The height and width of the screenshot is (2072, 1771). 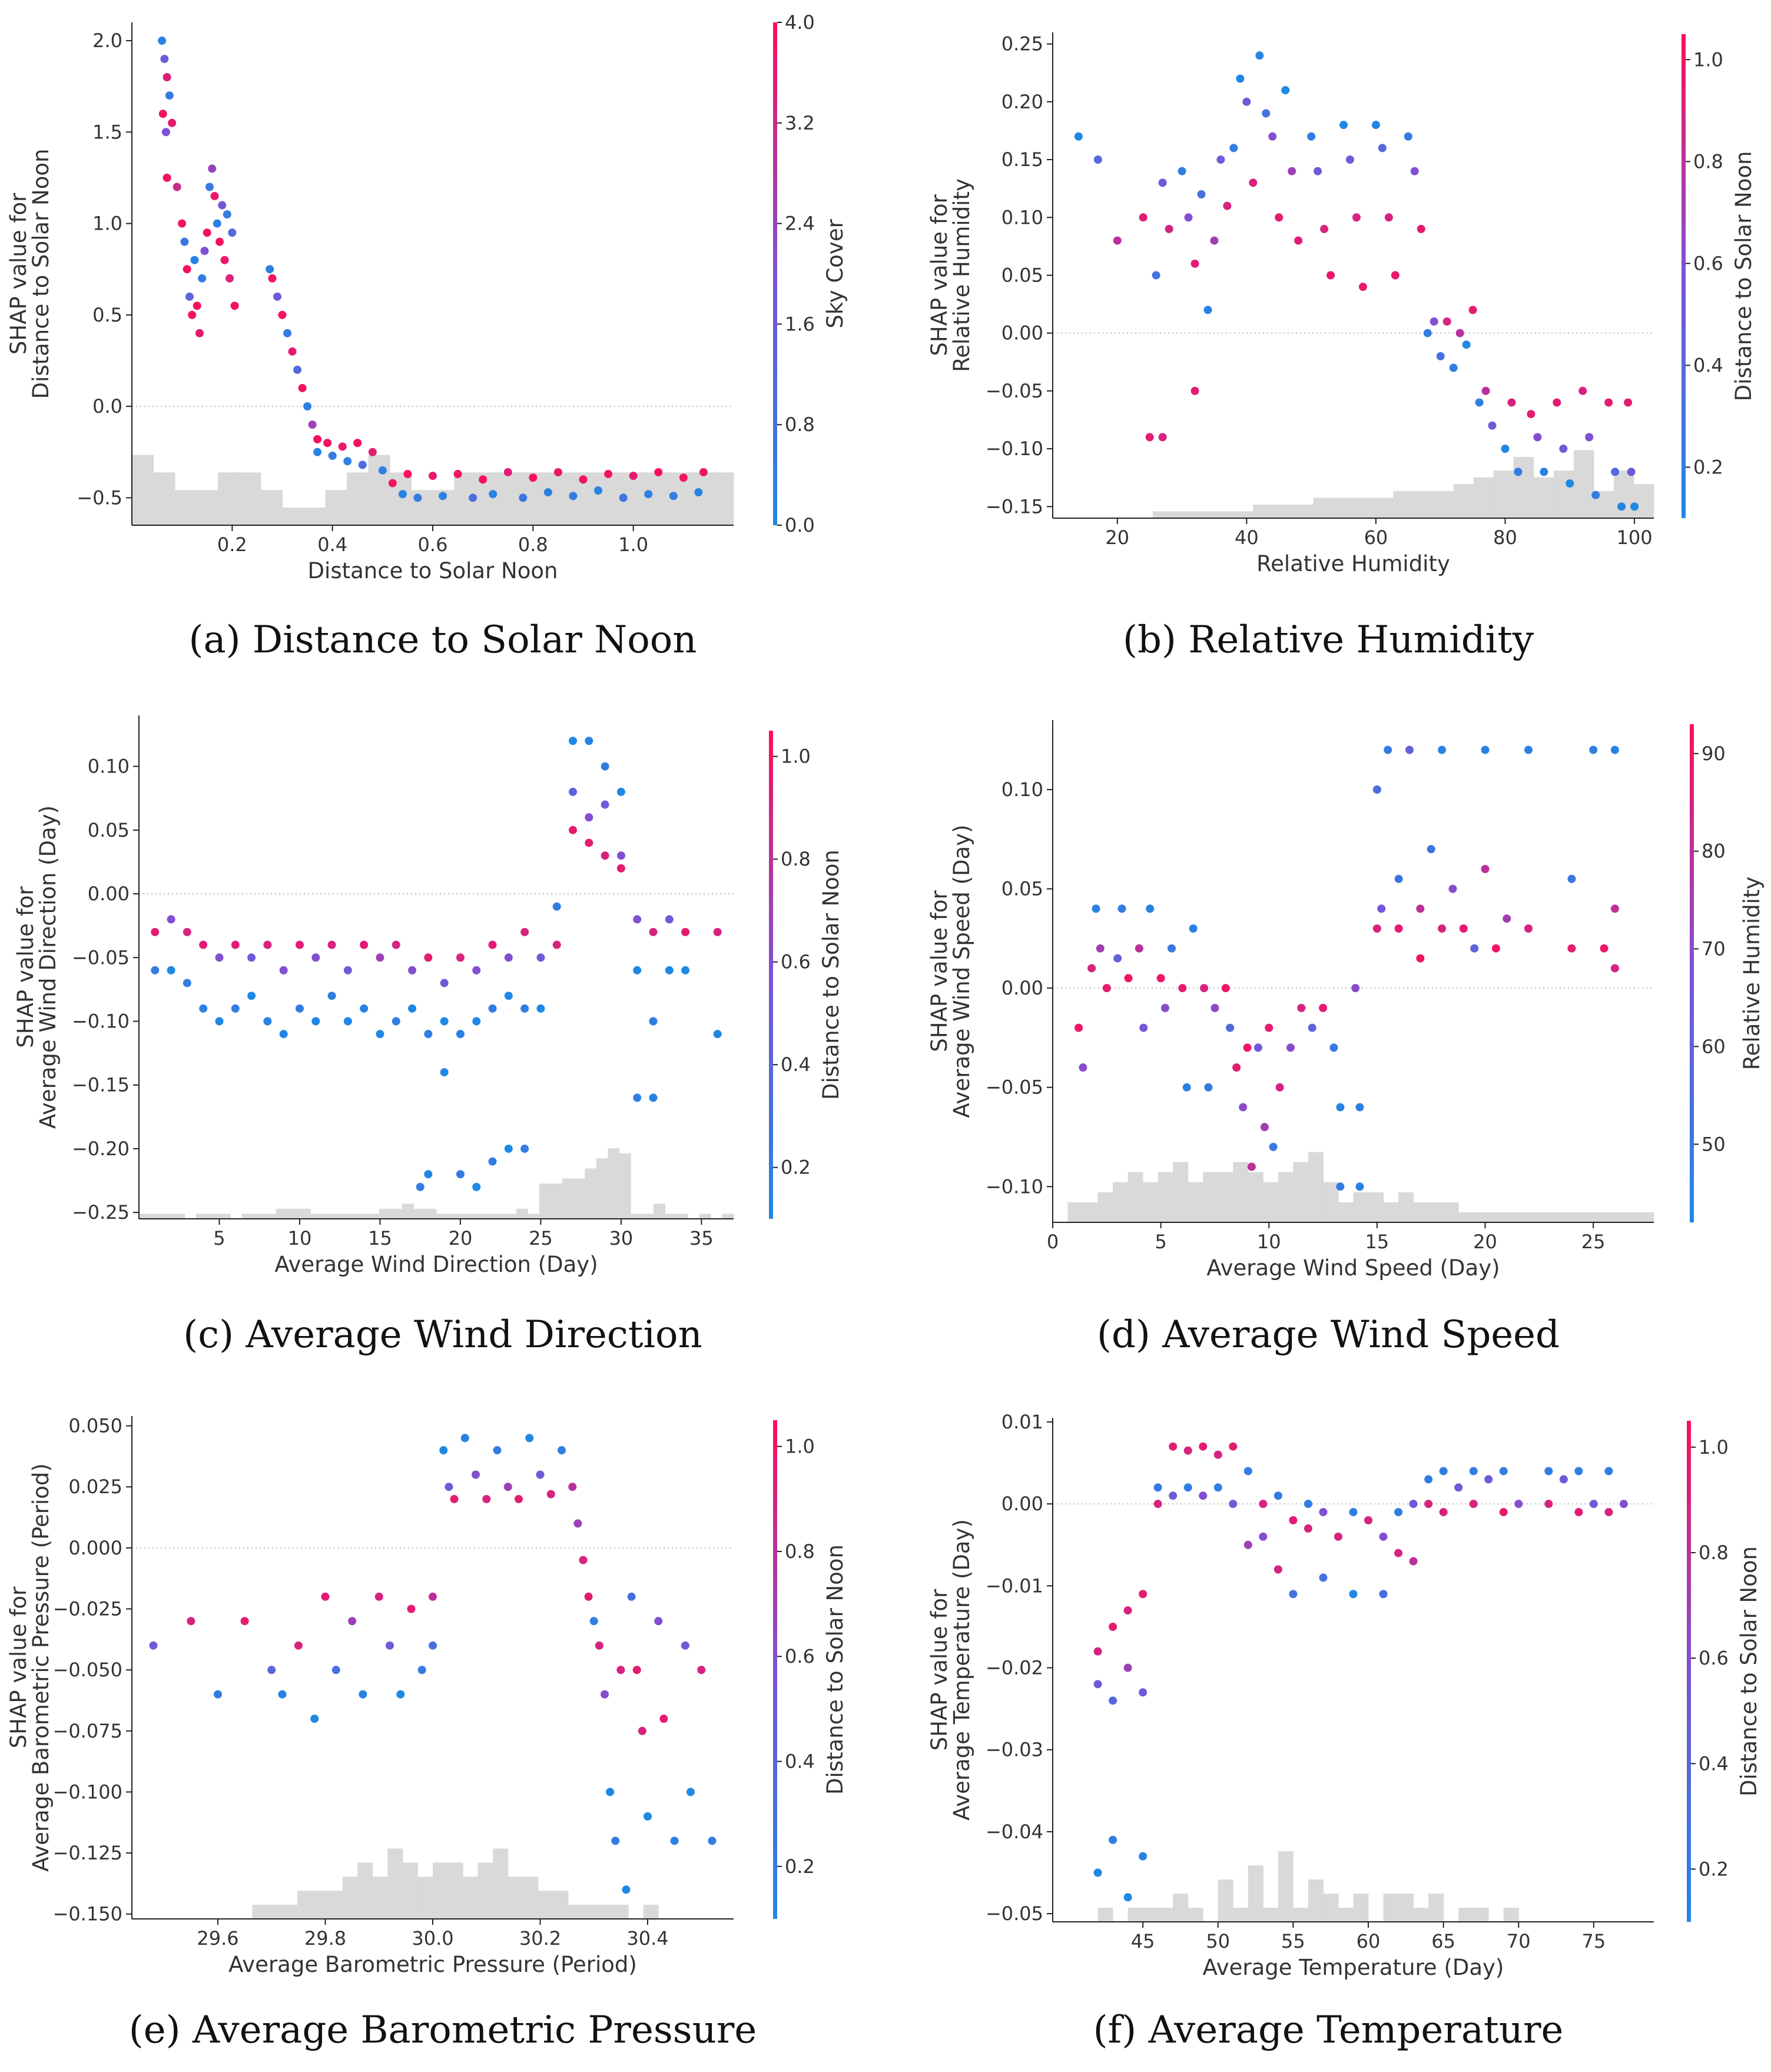 I want to click on colorbar-tick-label: 1.0, so click(x=1708, y=60).